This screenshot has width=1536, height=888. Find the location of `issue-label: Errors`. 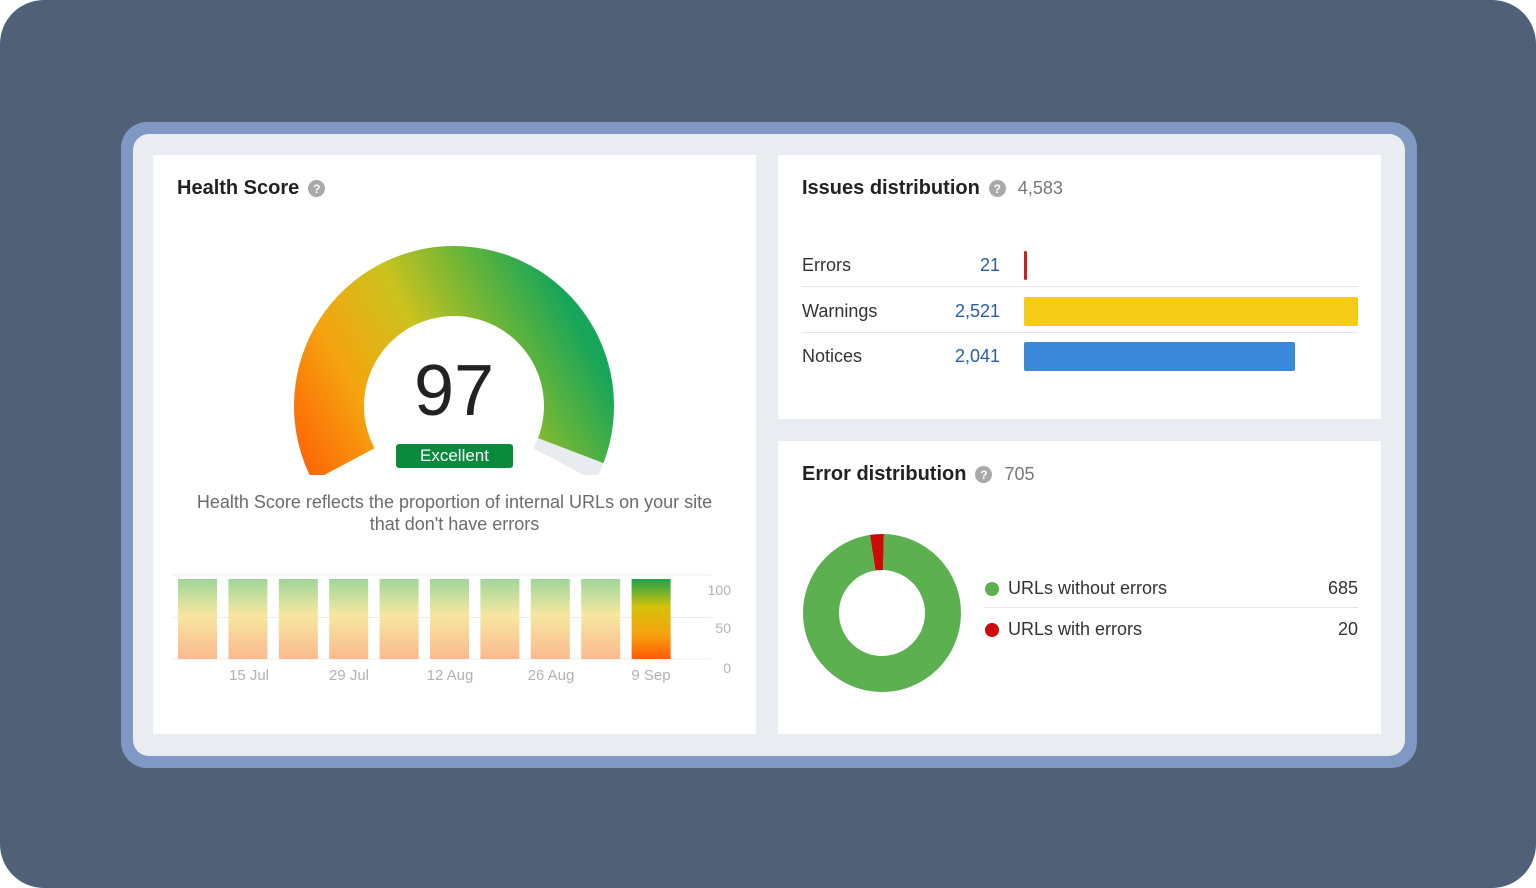

issue-label: Errors is located at coordinates (826, 265).